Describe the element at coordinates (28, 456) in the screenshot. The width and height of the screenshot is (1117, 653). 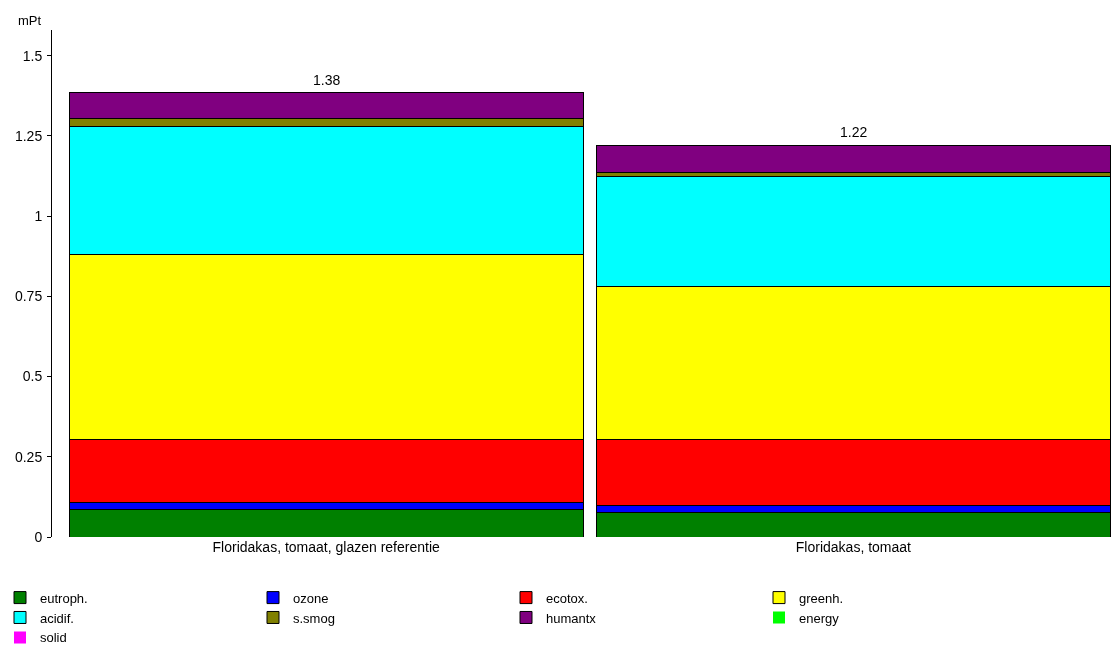
I see `y-tick-label: 0.25` at that location.